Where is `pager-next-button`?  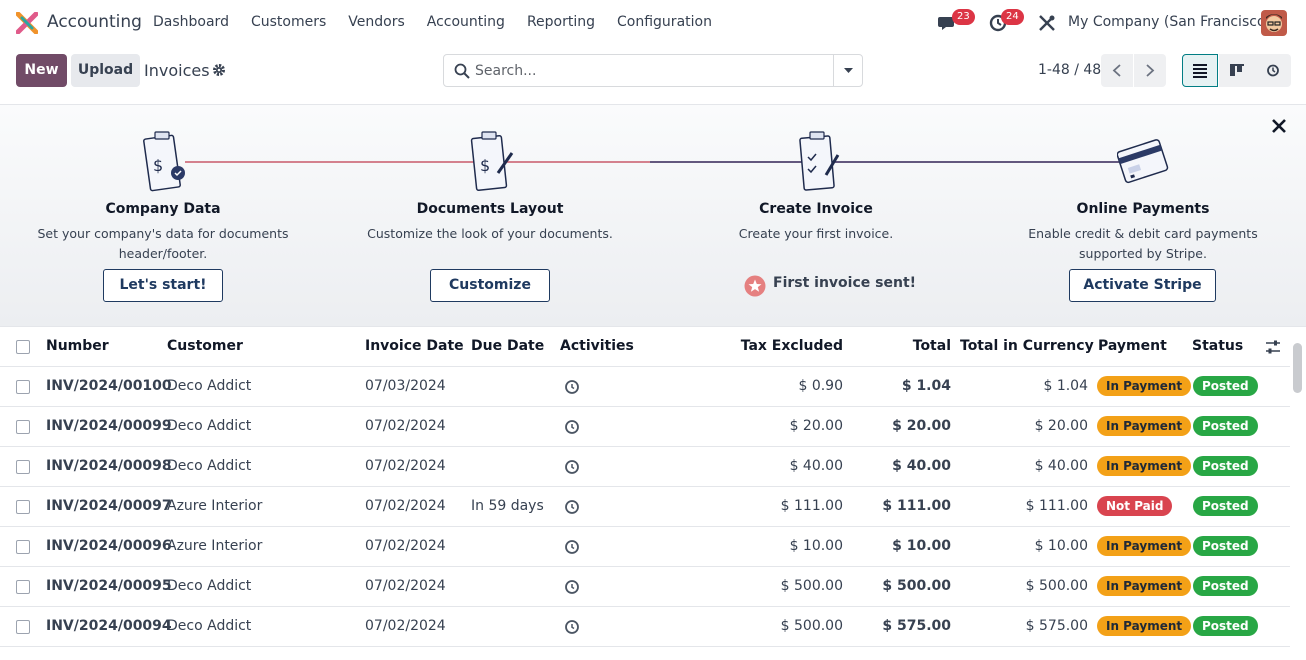
pager-next-button is located at coordinates (1150, 70).